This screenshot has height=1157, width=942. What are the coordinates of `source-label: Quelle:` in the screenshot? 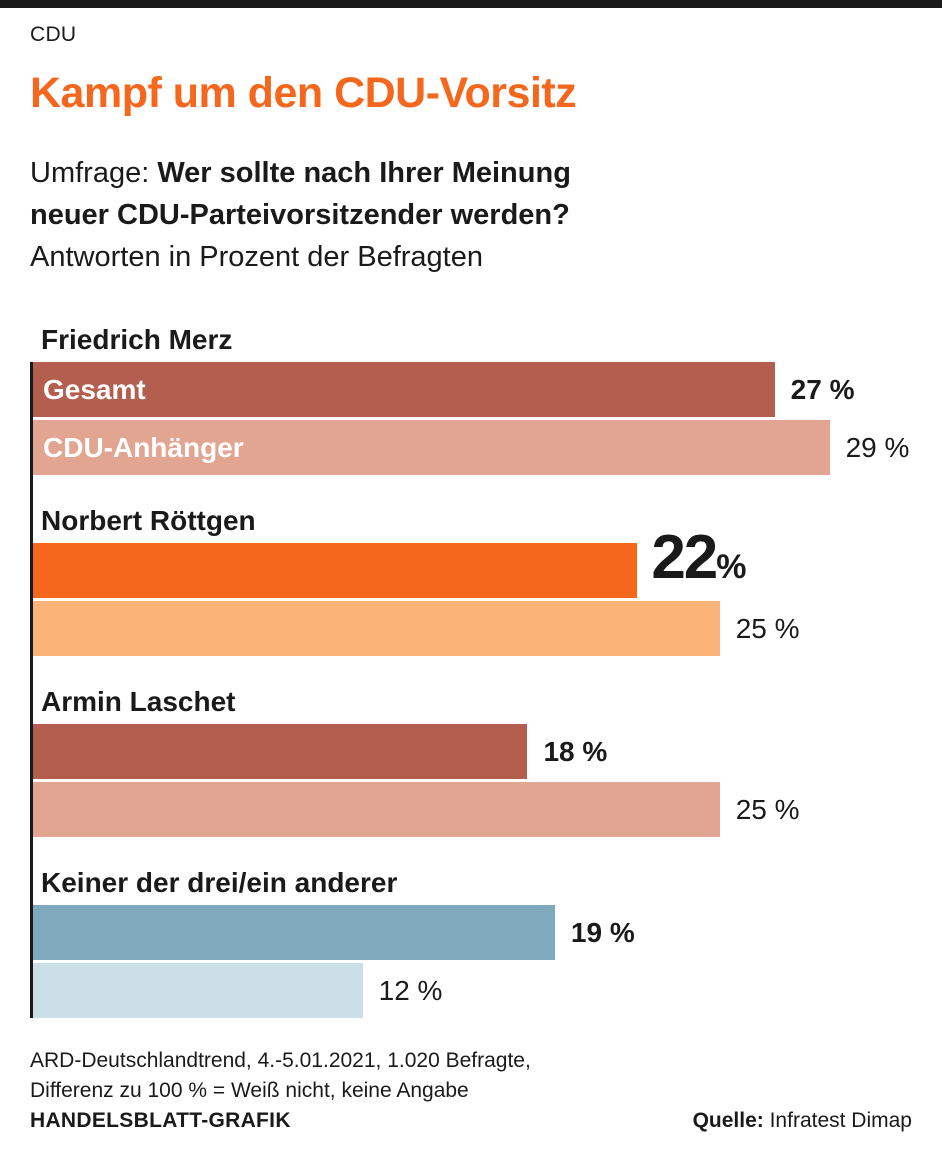 It's located at (728, 1120).